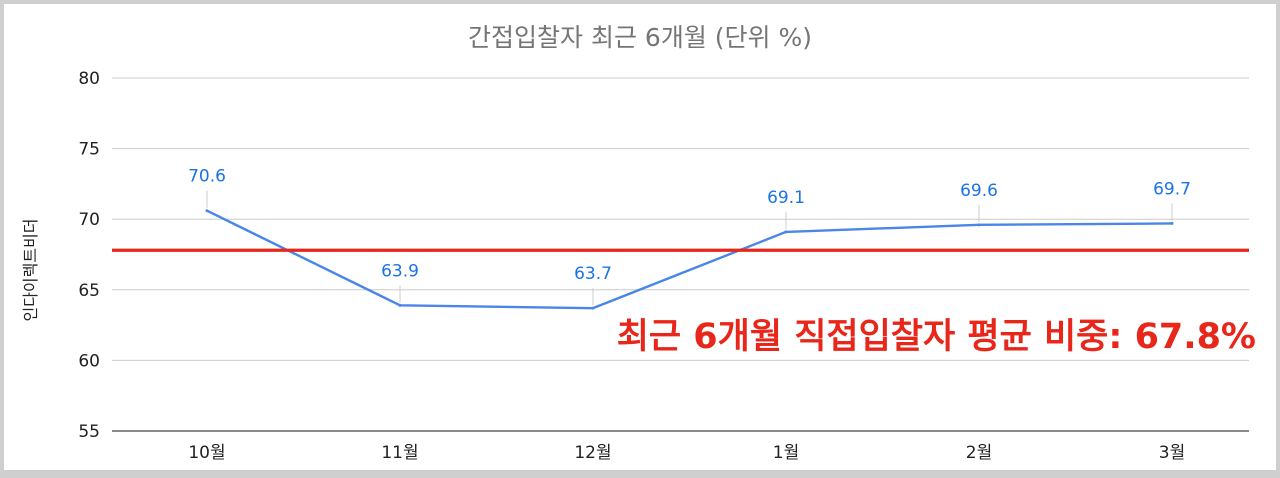  Describe the element at coordinates (89, 291) in the screenshot. I see `y-tick-label: 65` at that location.